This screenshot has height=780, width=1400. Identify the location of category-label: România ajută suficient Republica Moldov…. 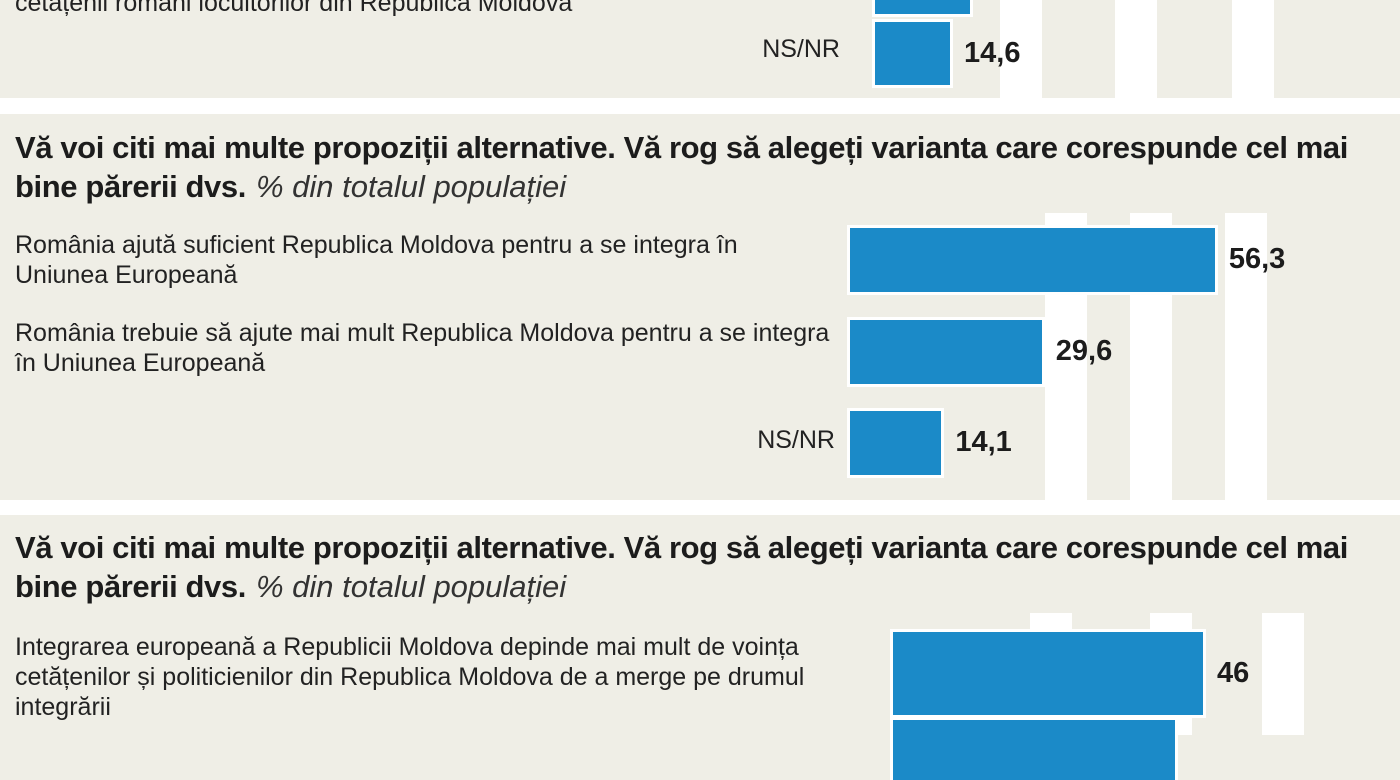
(376, 260).